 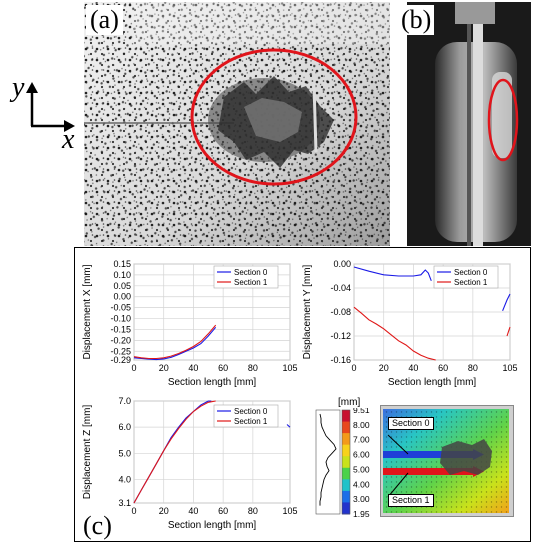 What do you see at coordinates (361, 484) in the screenshot?
I see `colorbar-tick-label: 4.00` at bounding box center [361, 484].